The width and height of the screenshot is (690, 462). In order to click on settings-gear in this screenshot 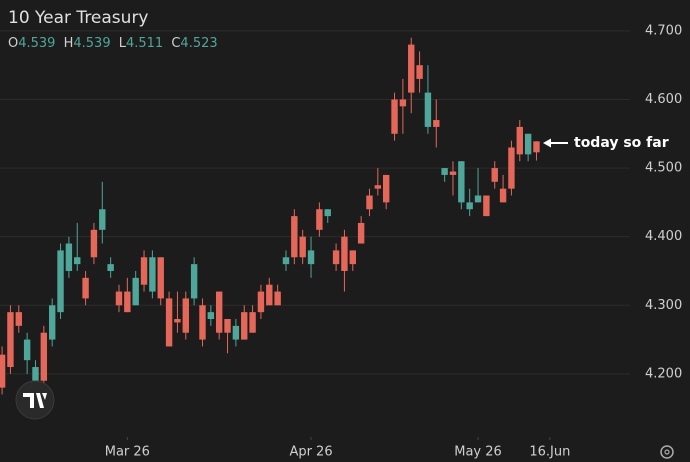, I will do `click(667, 452)`.